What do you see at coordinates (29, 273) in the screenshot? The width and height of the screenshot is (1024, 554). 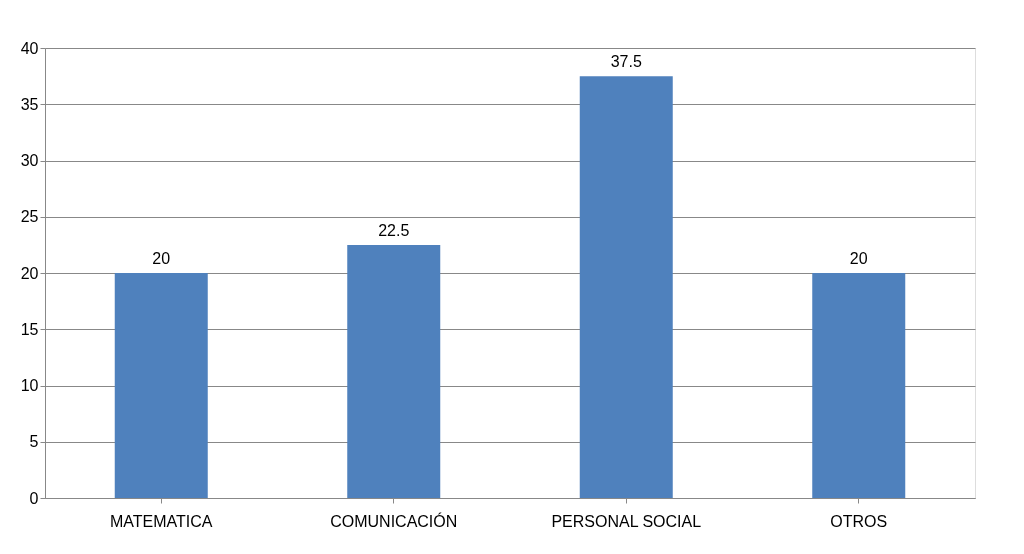 I see `y-tick-label: 20` at bounding box center [29, 273].